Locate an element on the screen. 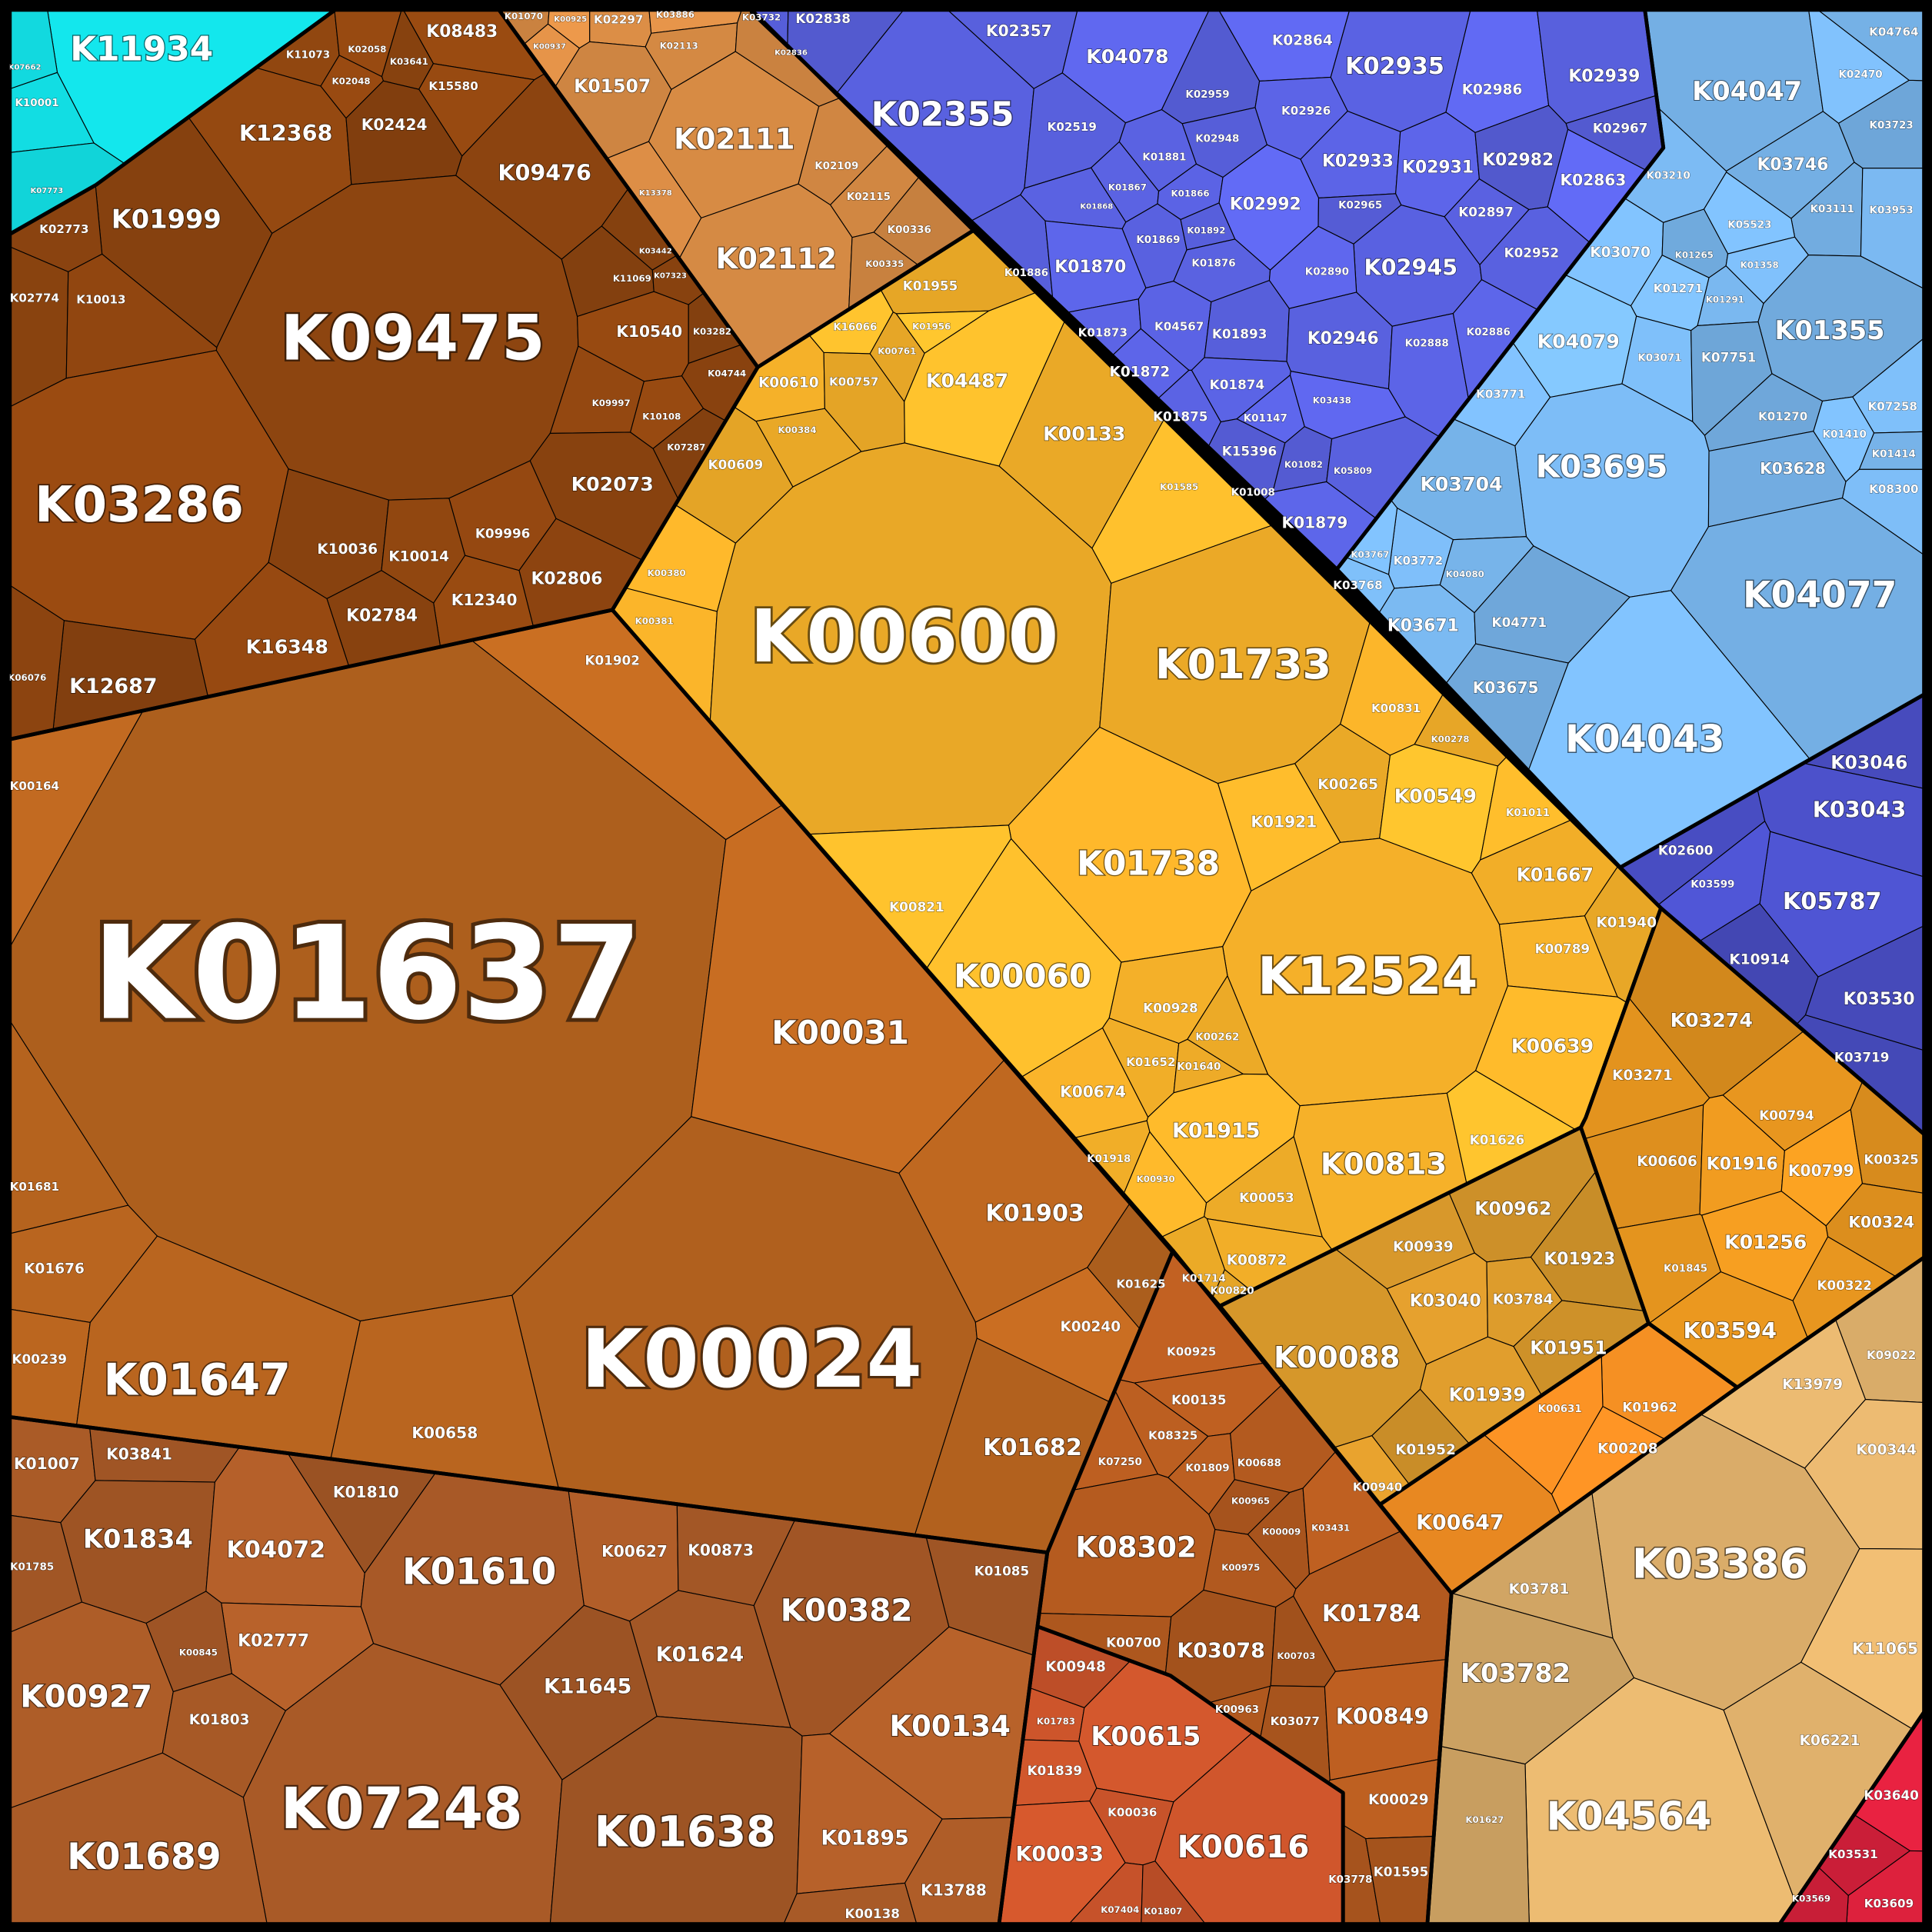 The width and height of the screenshot is (1932, 1932). cell-label: K11934 is located at coordinates (141, 49).